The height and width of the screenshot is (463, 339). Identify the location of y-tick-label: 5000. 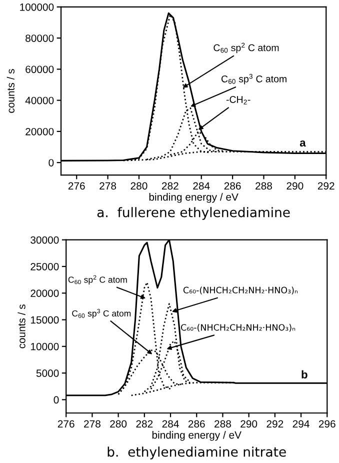
(47, 373).